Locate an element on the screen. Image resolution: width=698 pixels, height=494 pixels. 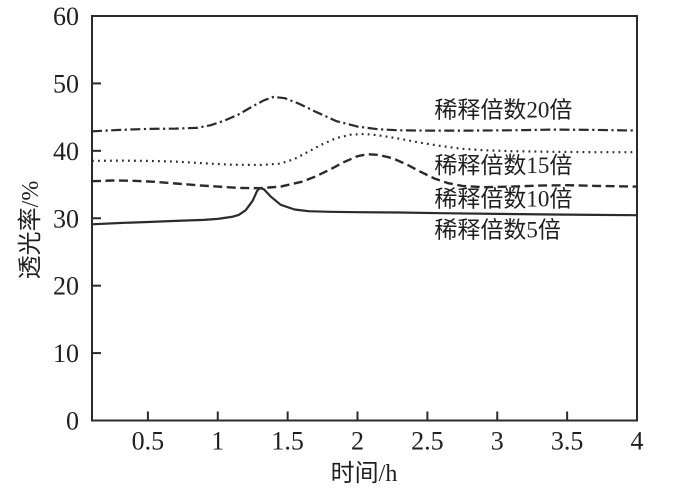
y-tick-label: 40 is located at coordinates (66, 151).